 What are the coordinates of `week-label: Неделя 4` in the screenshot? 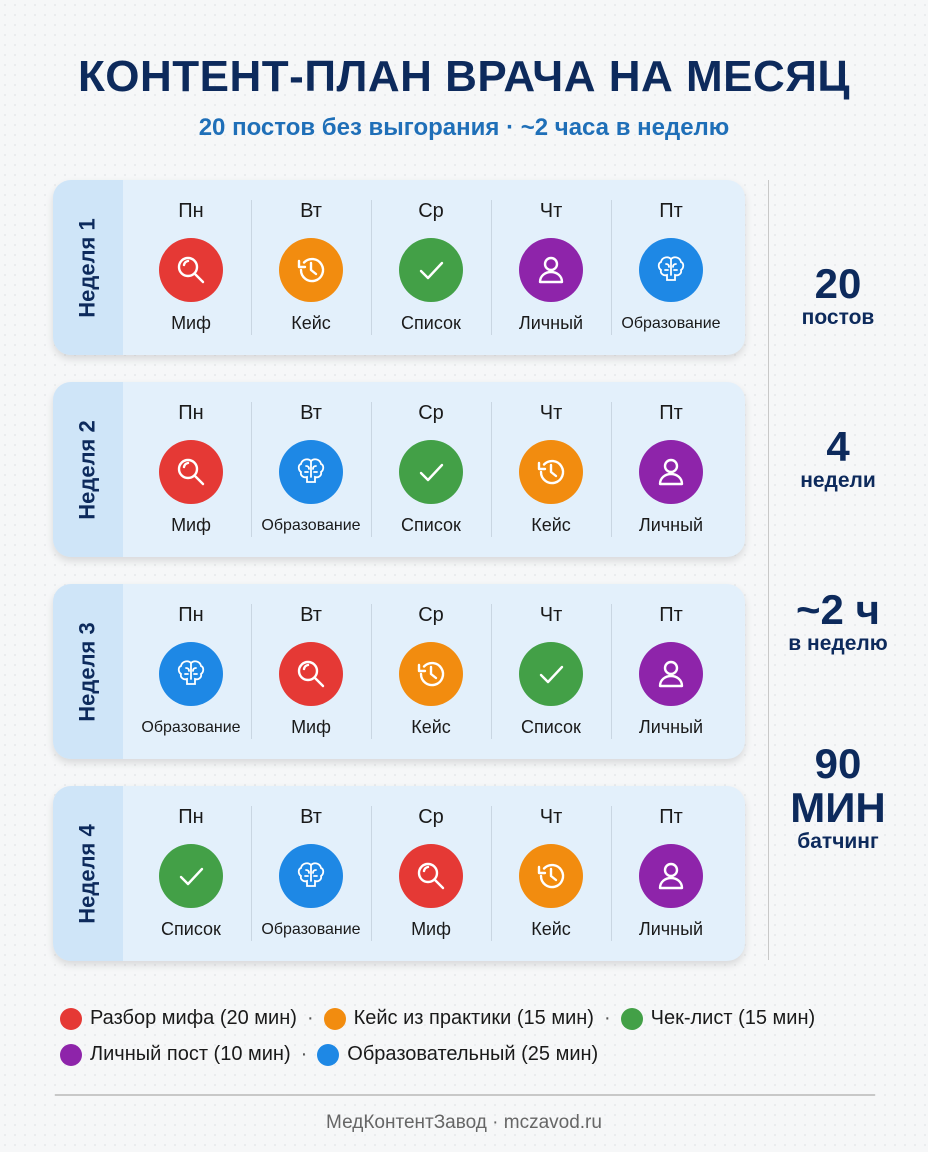 It's located at (88, 873).